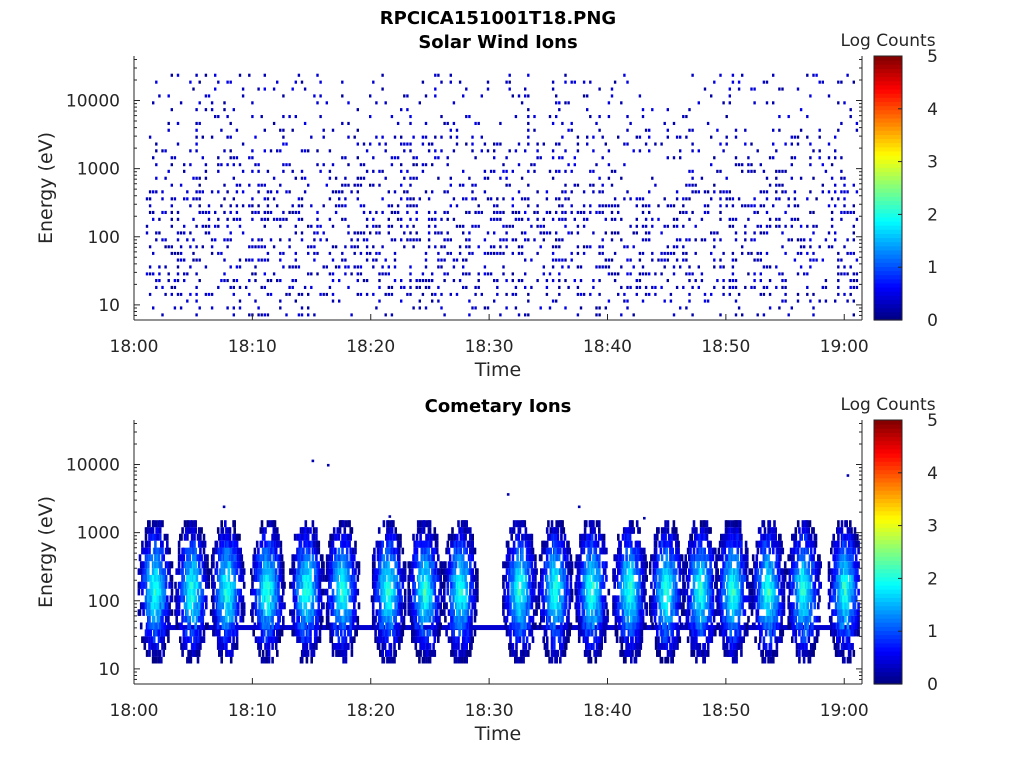  I want to click on colorbar-swatch, so click(888, 83).